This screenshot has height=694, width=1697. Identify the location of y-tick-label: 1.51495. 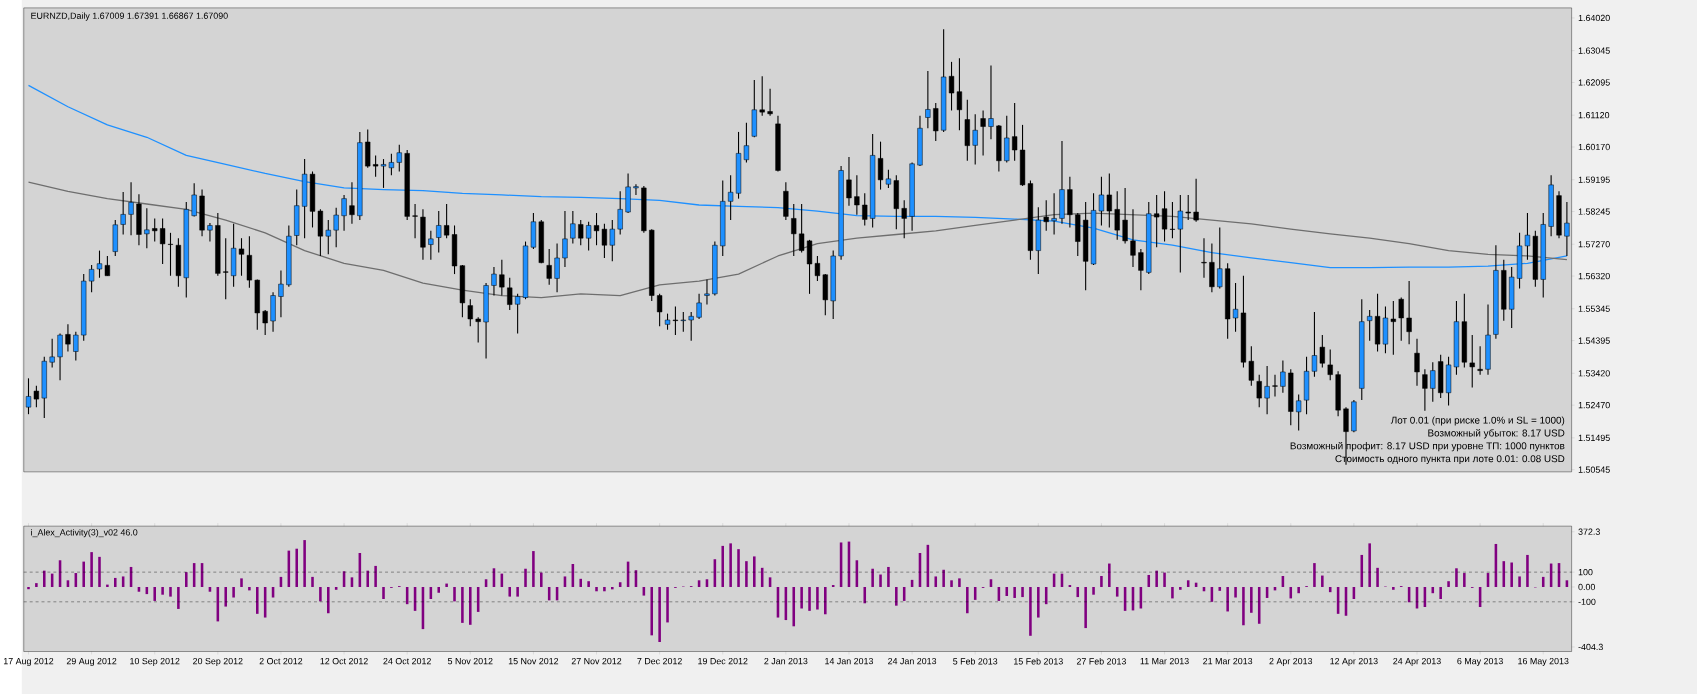
(1594, 437).